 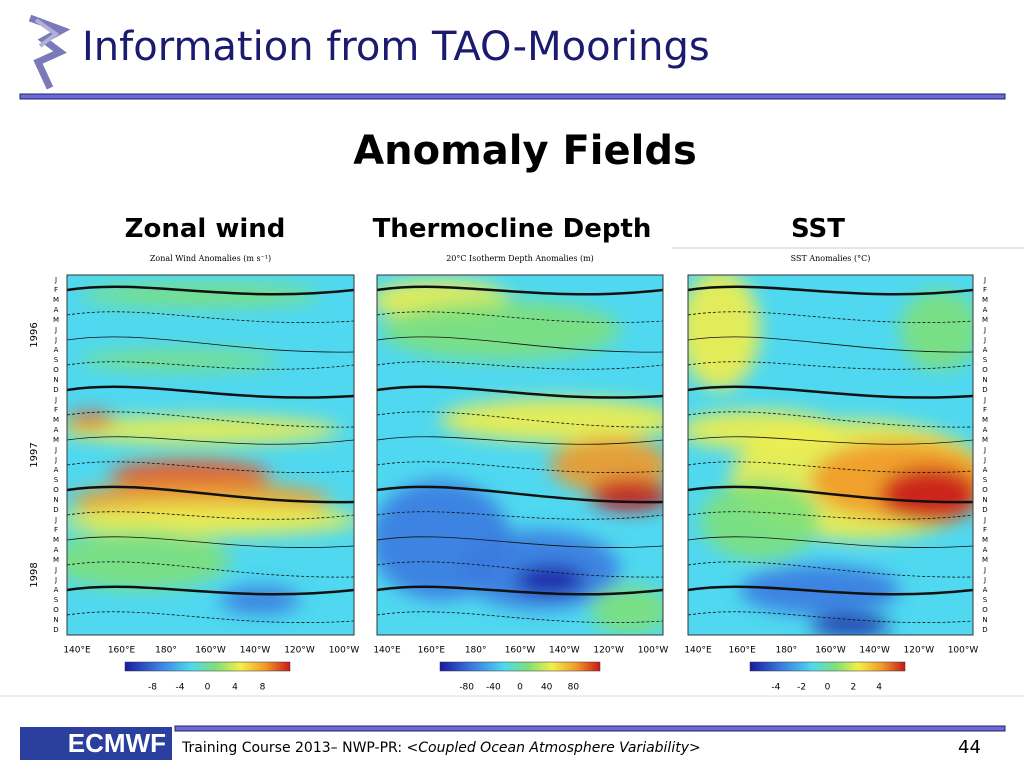 What do you see at coordinates (831, 258) in the screenshot?
I see `panel-title: SST Anomalies (°C)` at bounding box center [831, 258].